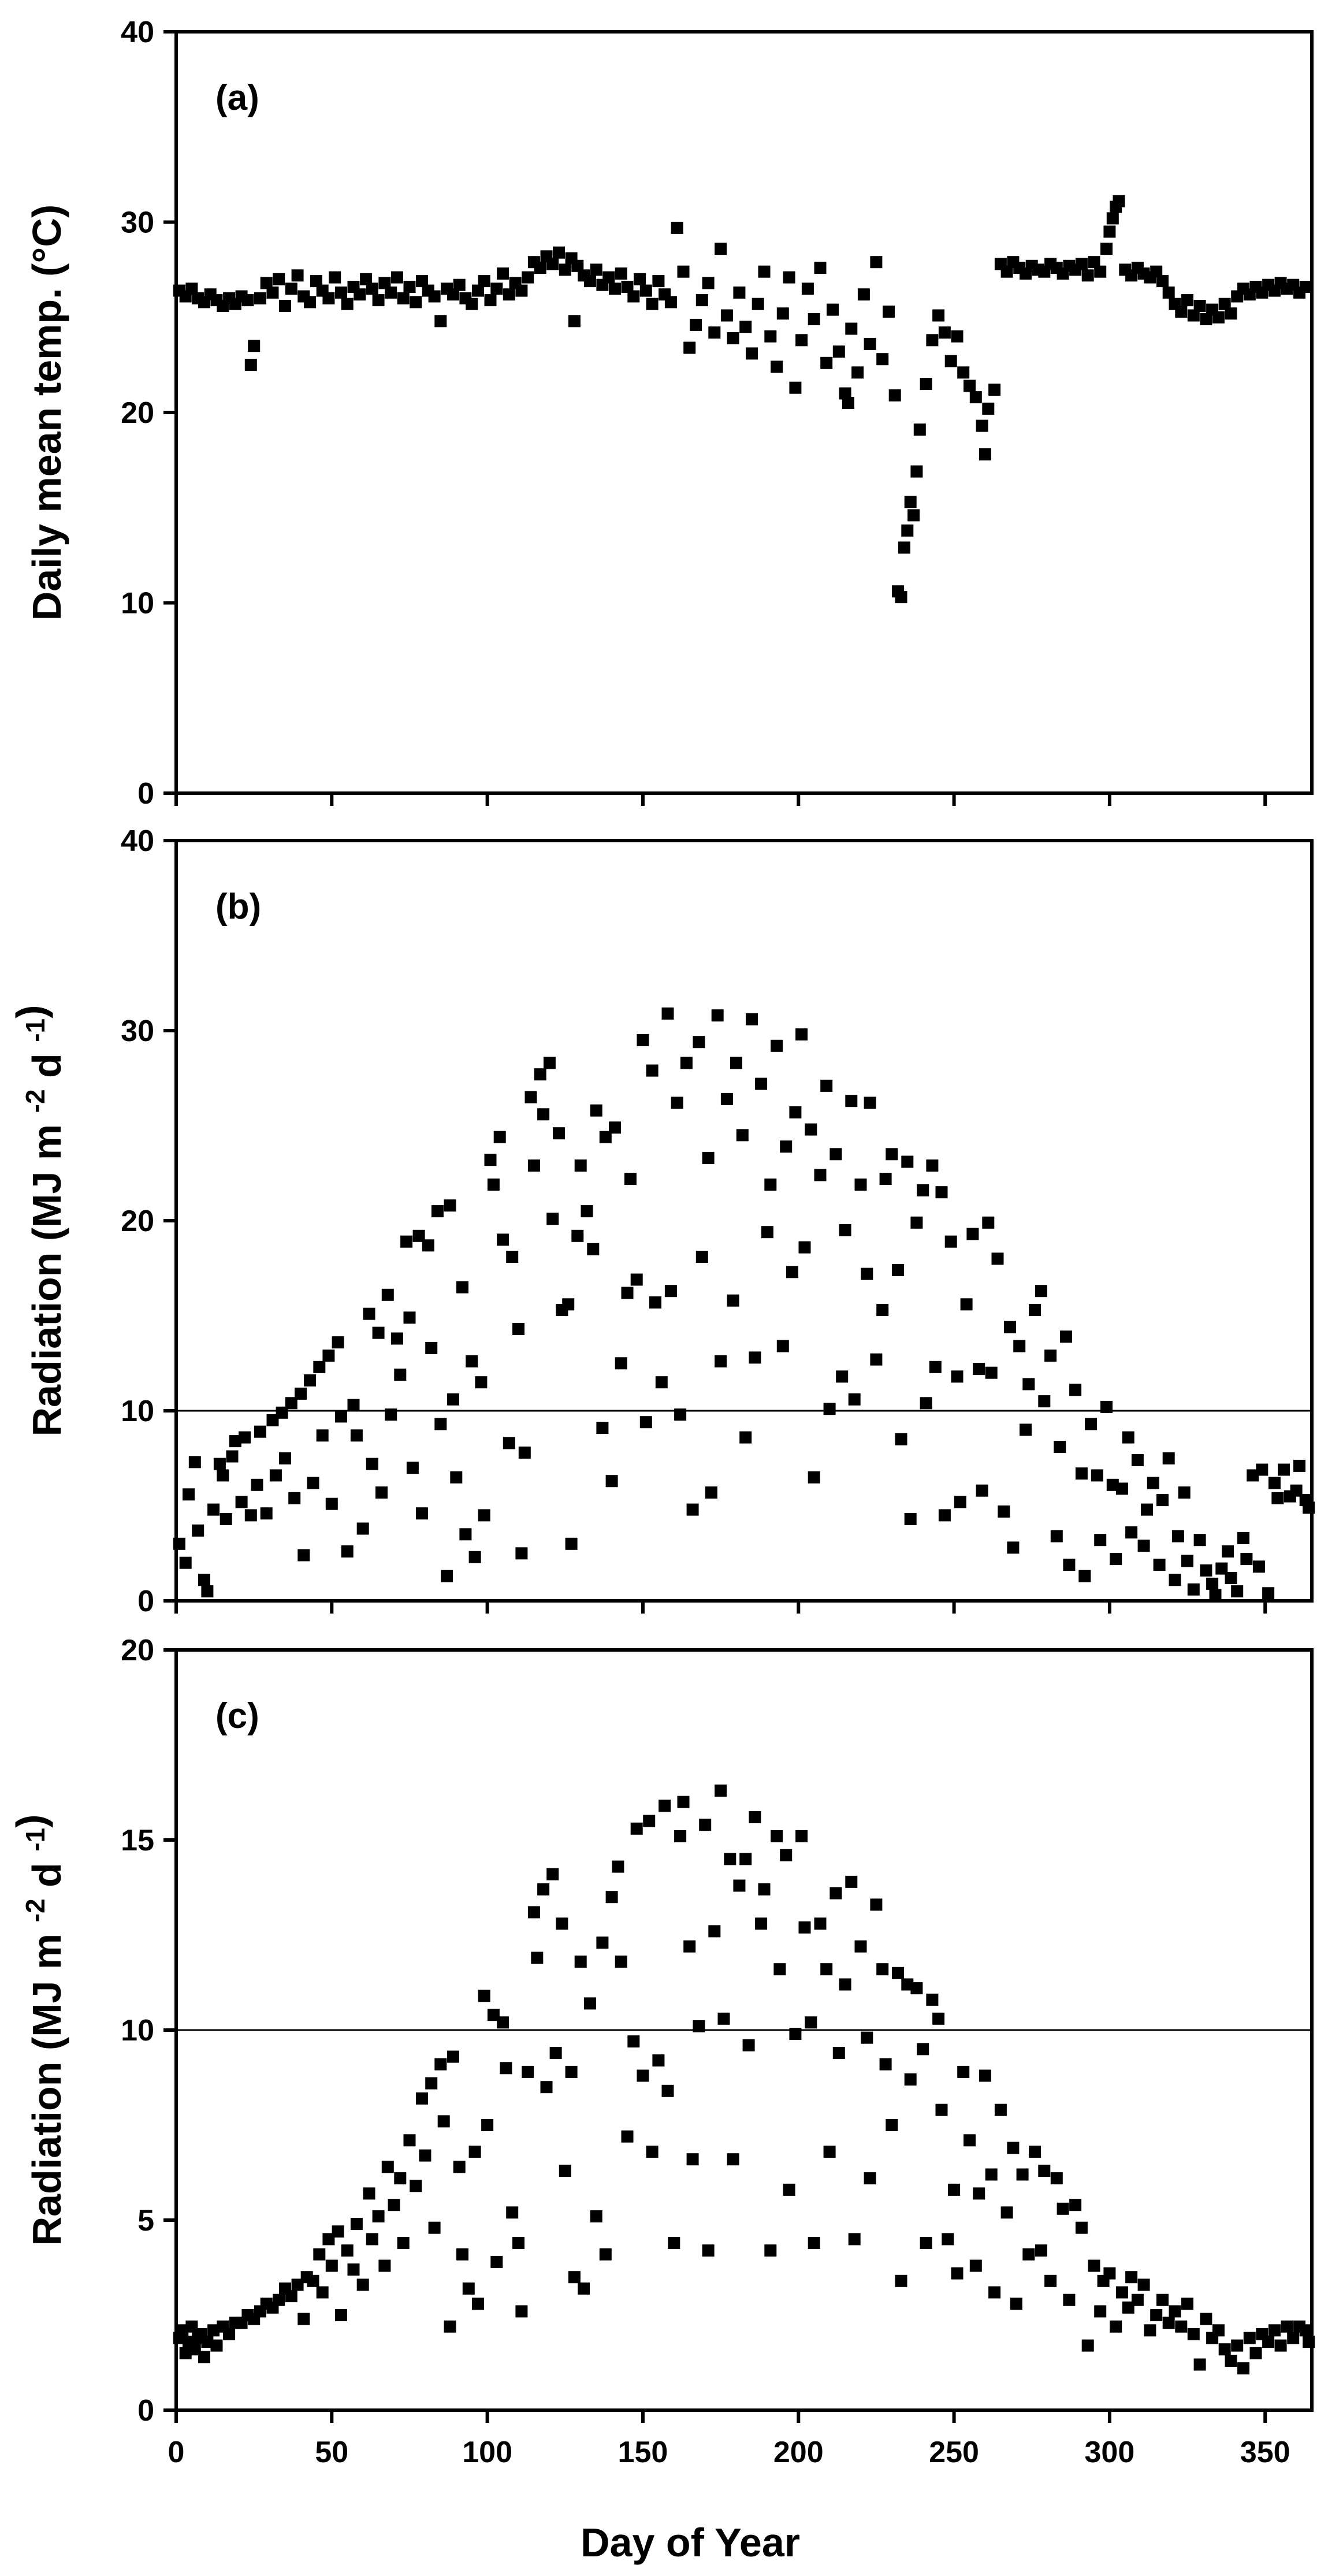  What do you see at coordinates (487, 2452) in the screenshot?
I see `x-tick-label: 100` at bounding box center [487, 2452].